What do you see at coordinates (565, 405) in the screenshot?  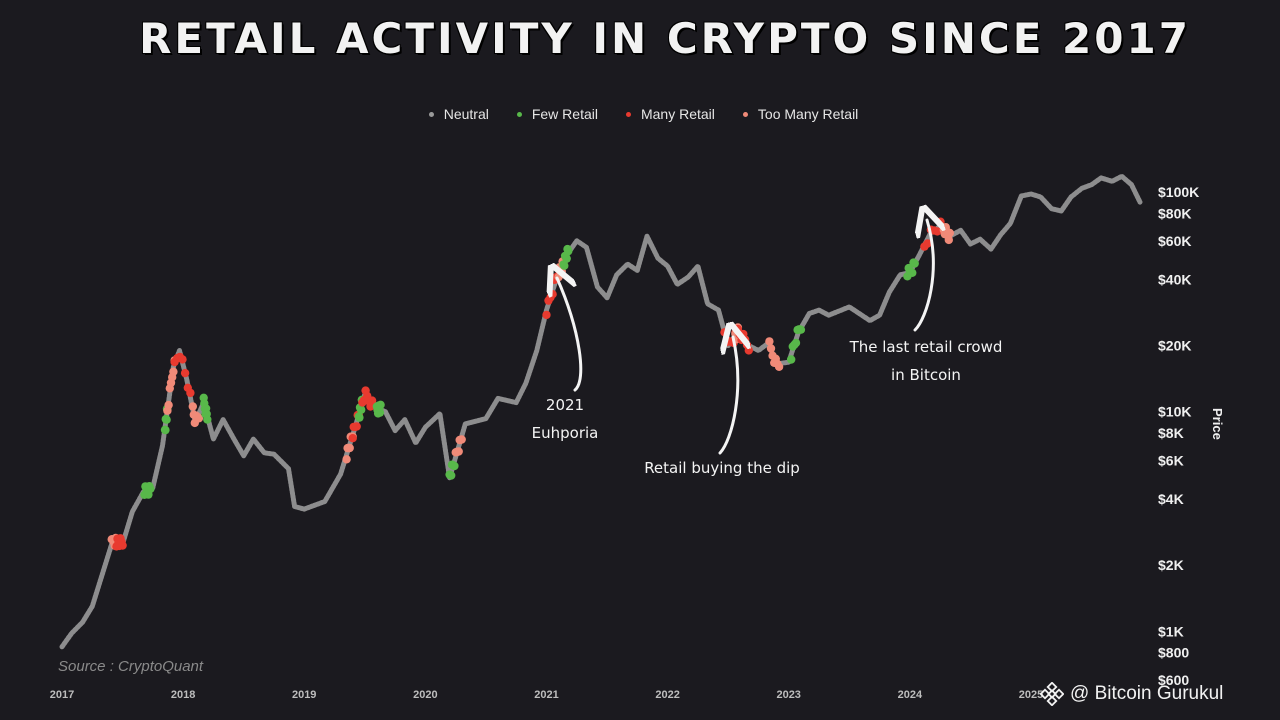 I see `annotation-text: 2021` at bounding box center [565, 405].